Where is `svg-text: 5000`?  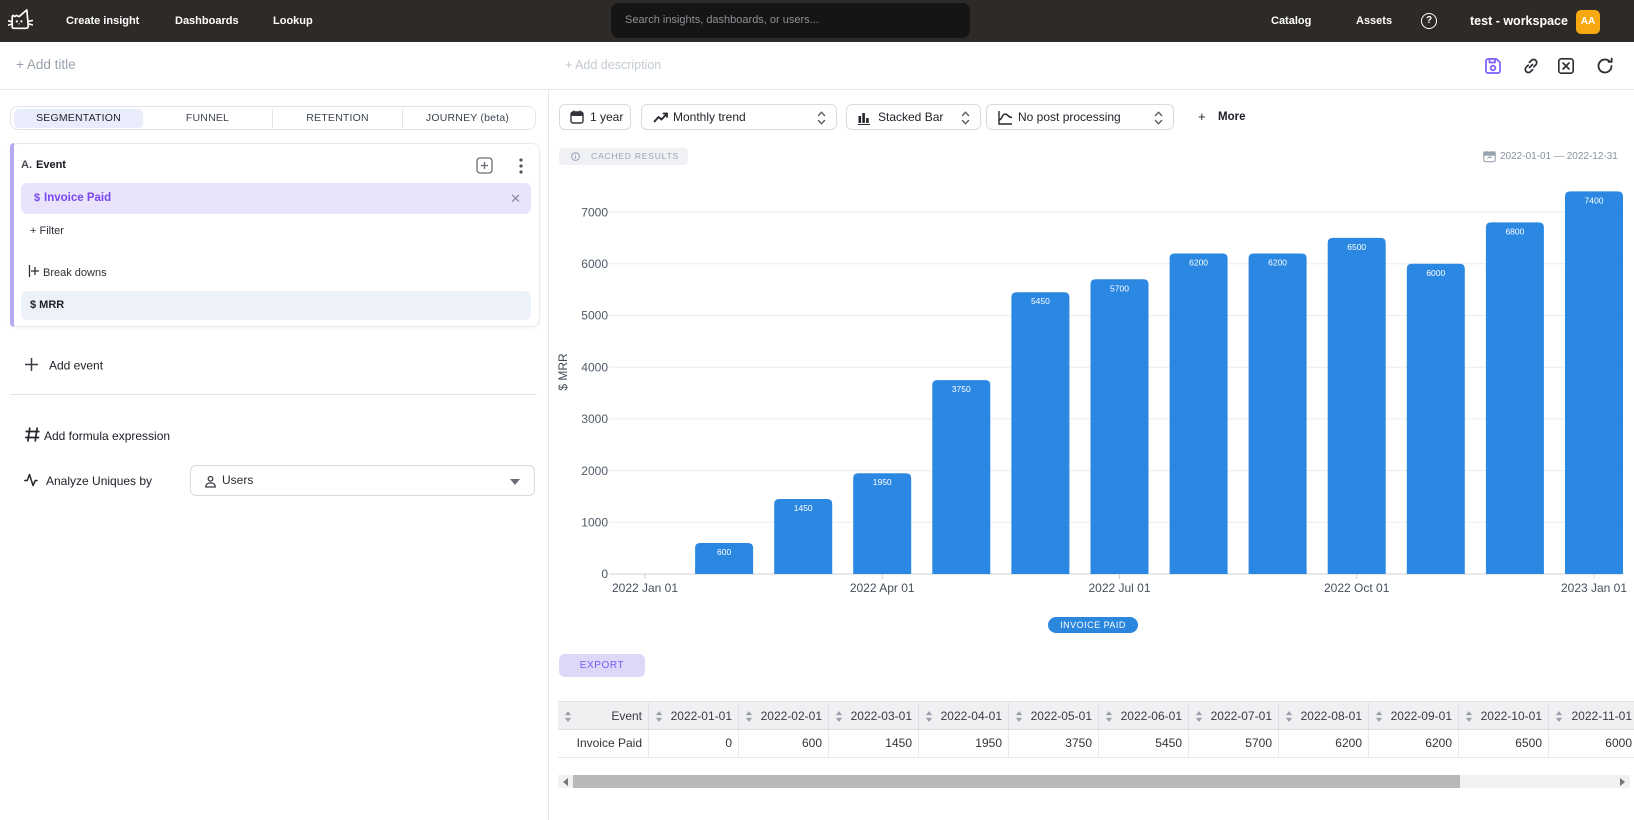 svg-text: 5000 is located at coordinates (594, 316).